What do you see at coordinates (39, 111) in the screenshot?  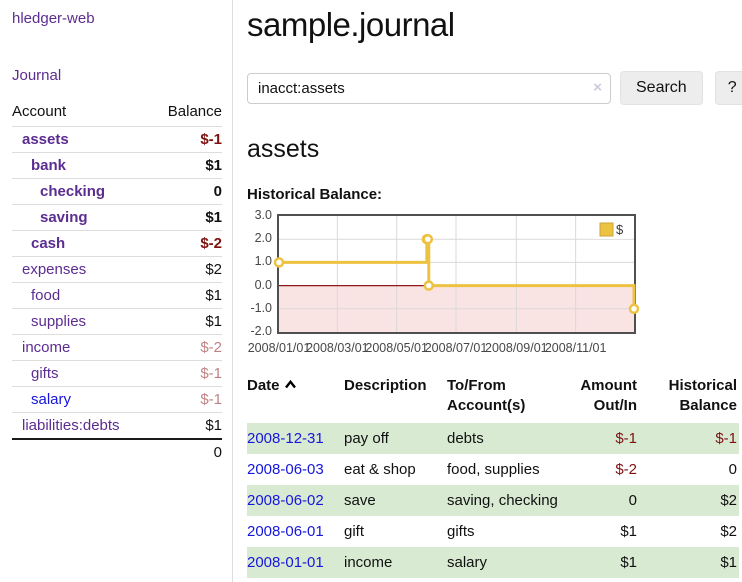 I see `accounts-col-account: Account` at bounding box center [39, 111].